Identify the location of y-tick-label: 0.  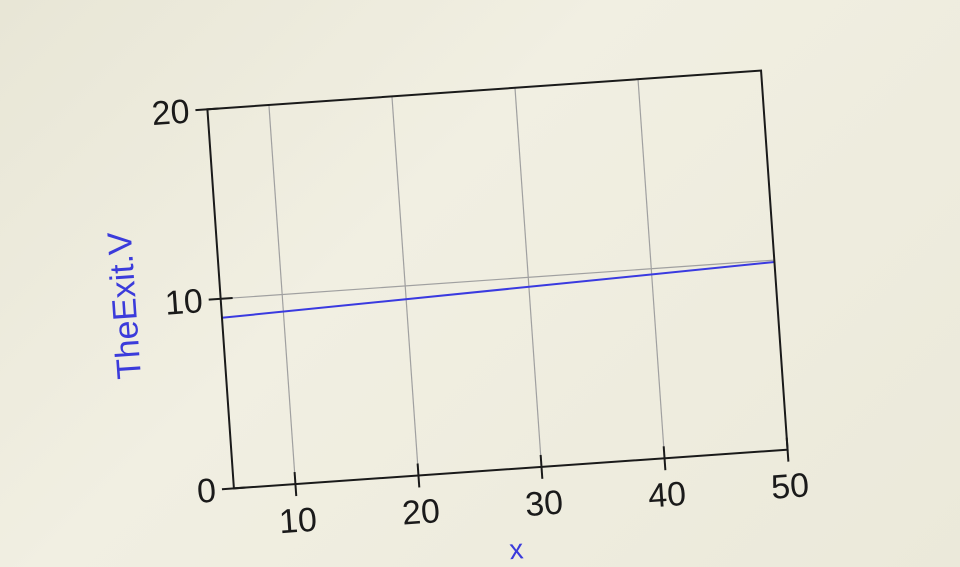
(207, 491).